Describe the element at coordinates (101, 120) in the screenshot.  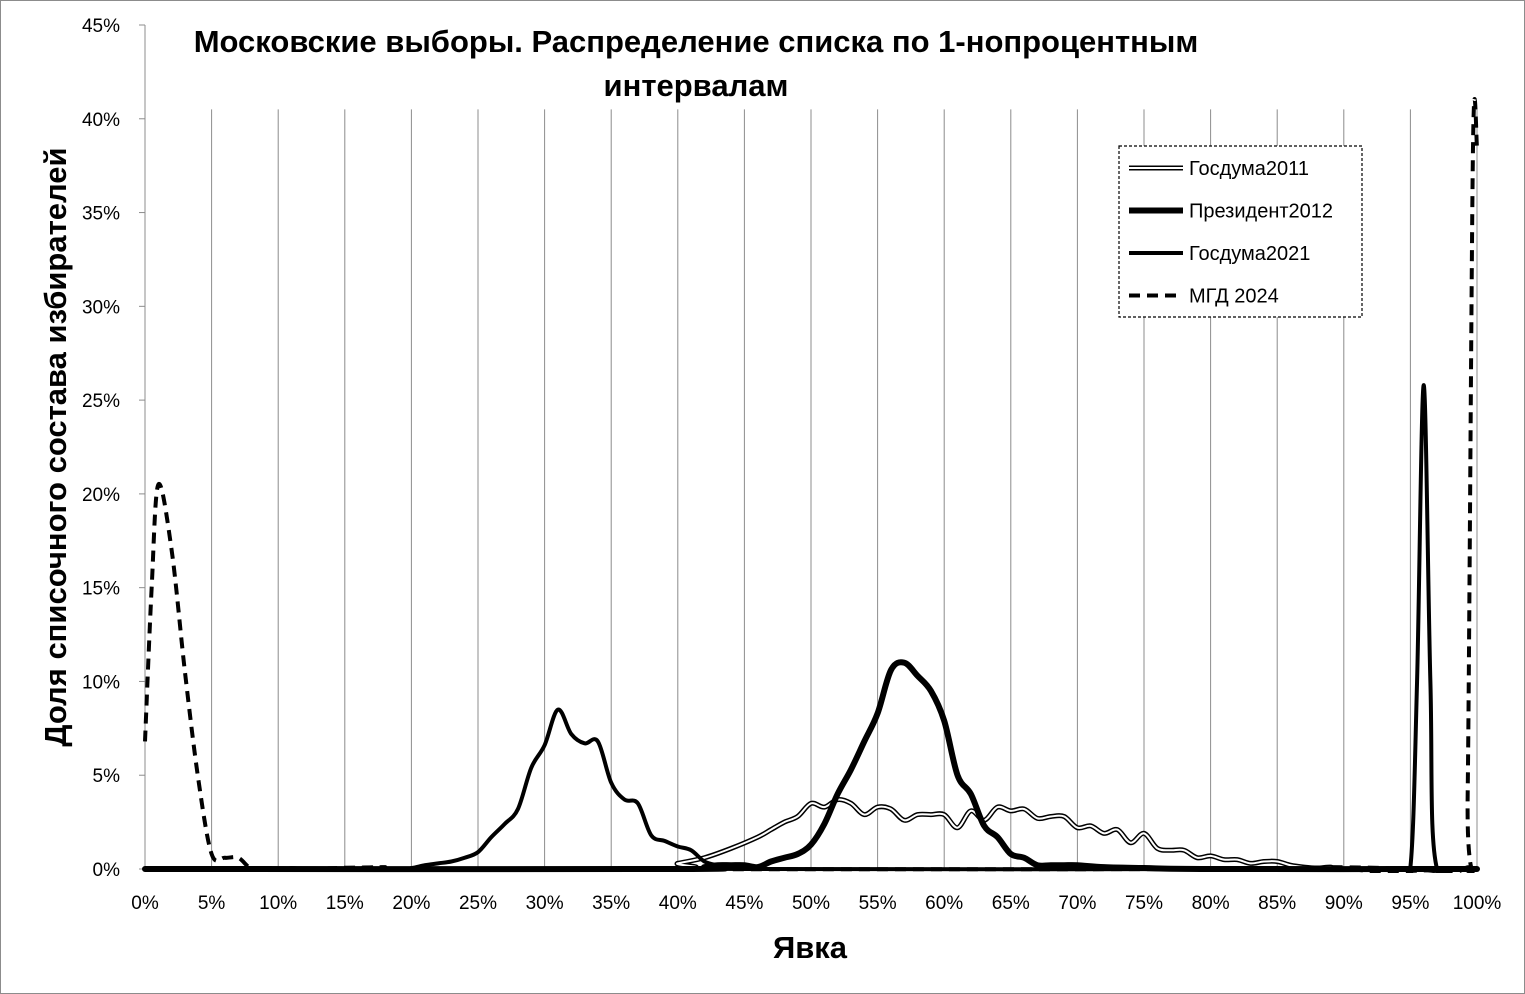
I see `y-tick-label: 40%` at that location.